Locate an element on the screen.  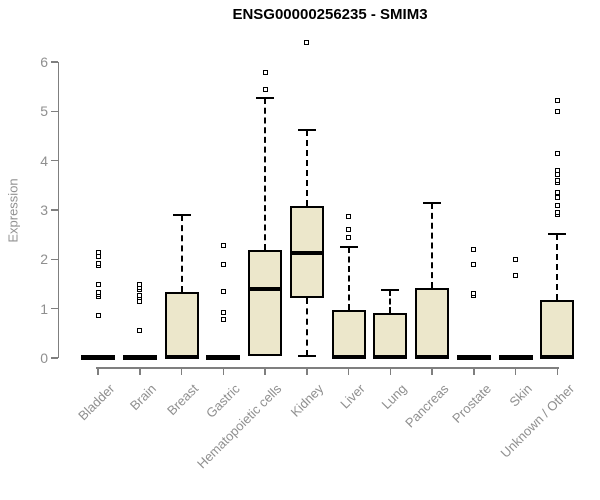
y-tick-label: 4 is located at coordinates (44, 160).